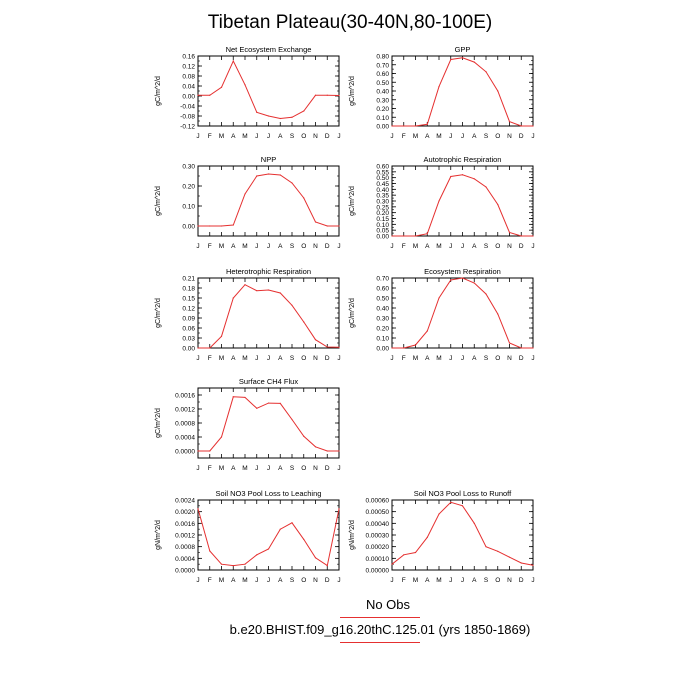 This screenshot has width=700, height=700. I want to click on x-tick-label: F, so click(404, 136).